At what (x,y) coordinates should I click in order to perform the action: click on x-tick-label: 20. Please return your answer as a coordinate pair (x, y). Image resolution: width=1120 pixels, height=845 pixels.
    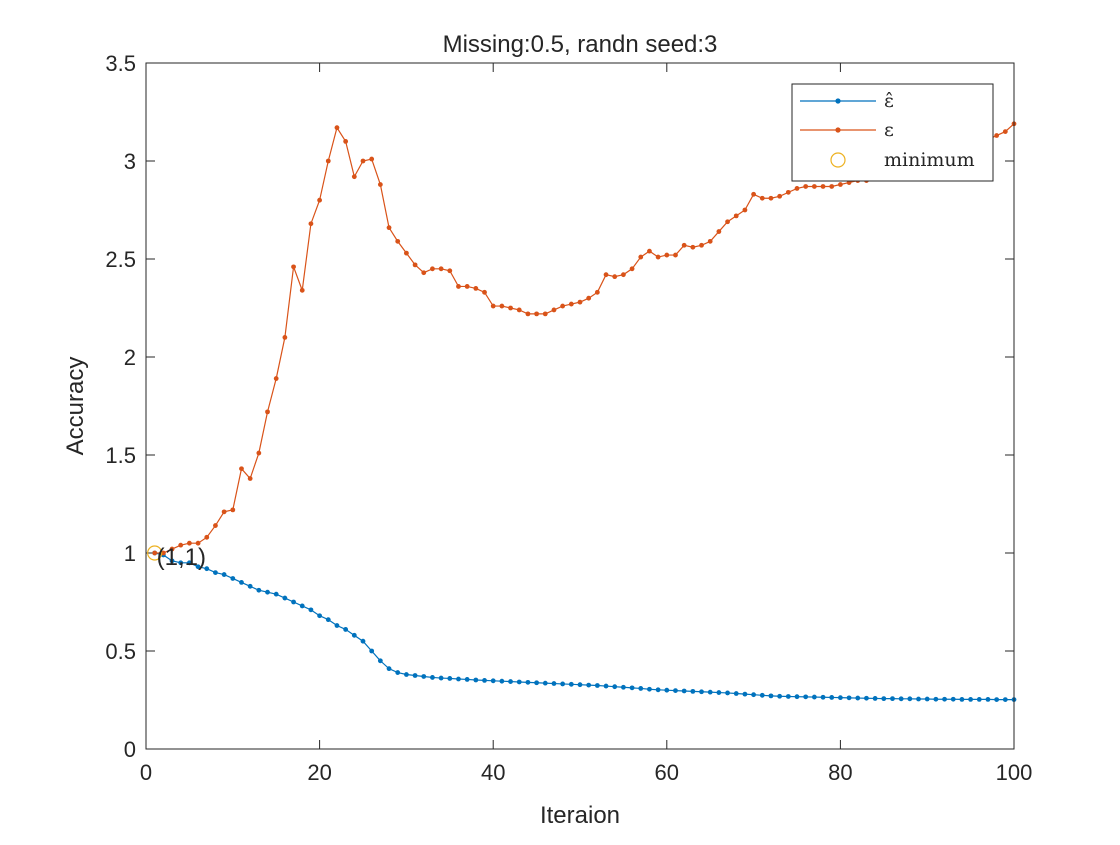
    Looking at the image, I should click on (319, 772).